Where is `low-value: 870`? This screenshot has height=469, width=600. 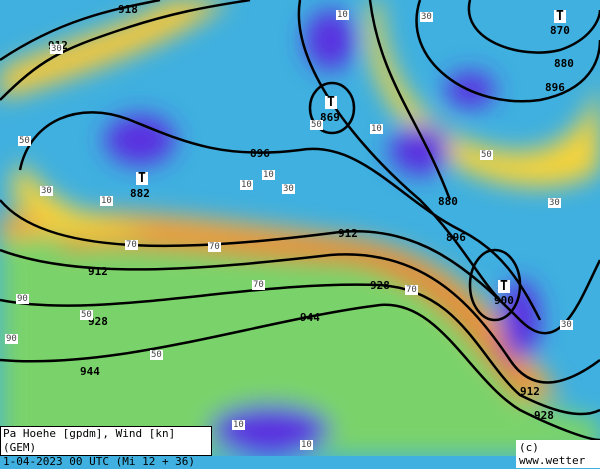
low-value: 870 is located at coordinates (560, 30).